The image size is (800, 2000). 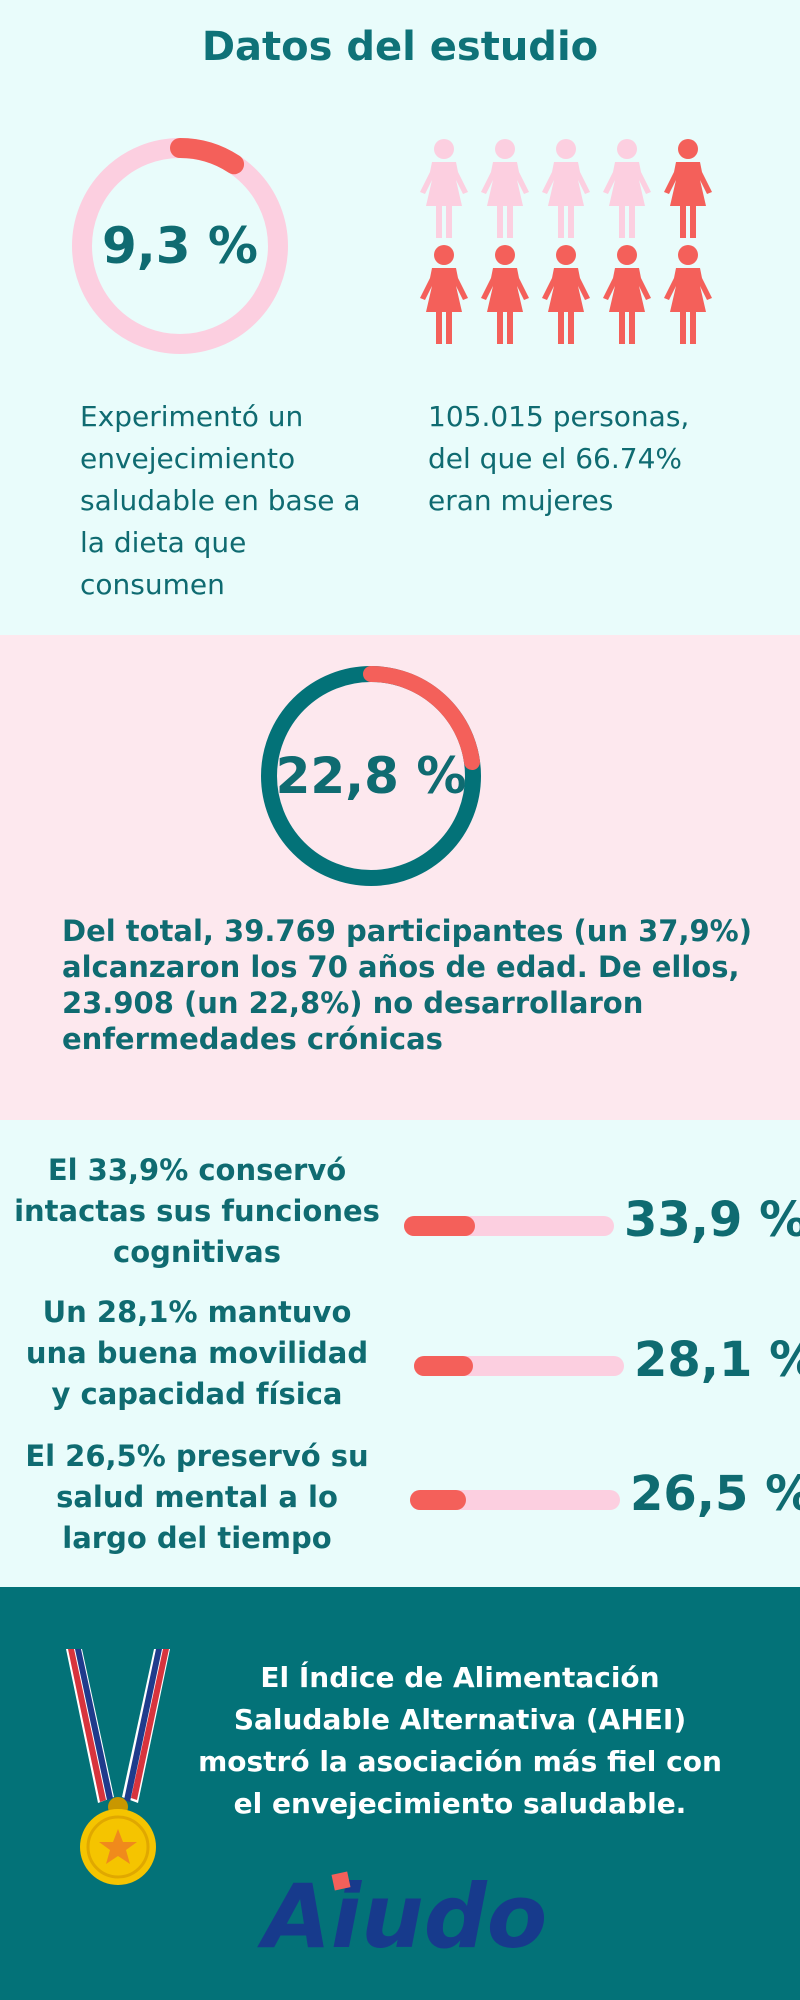 What do you see at coordinates (717, 1360) in the screenshot?
I see `outcome-percent: 28,1 %` at bounding box center [717, 1360].